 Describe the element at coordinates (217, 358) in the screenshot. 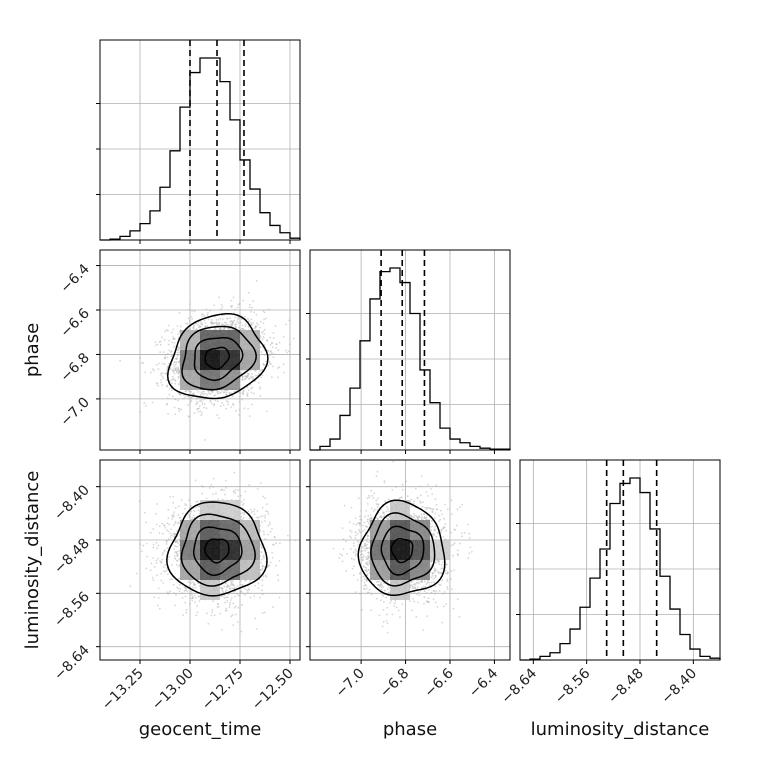

I see `contour-line` at that location.